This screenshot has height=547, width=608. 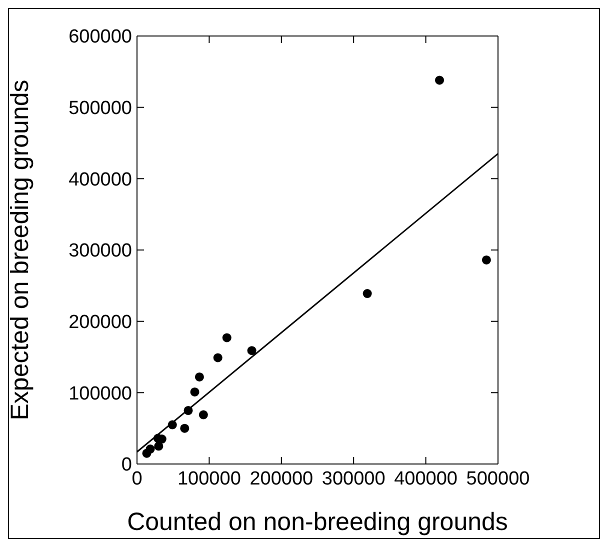 What do you see at coordinates (100, 37) in the screenshot?
I see `y-tick-label: 600000` at bounding box center [100, 37].